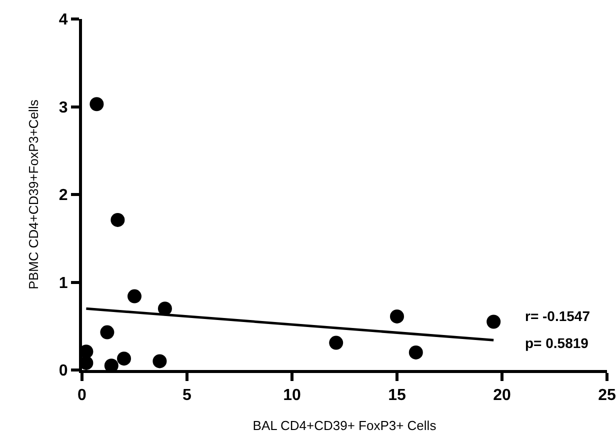 The width and height of the screenshot is (616, 448). What do you see at coordinates (63, 283) in the screenshot?
I see `y-tick-label: 1` at bounding box center [63, 283].